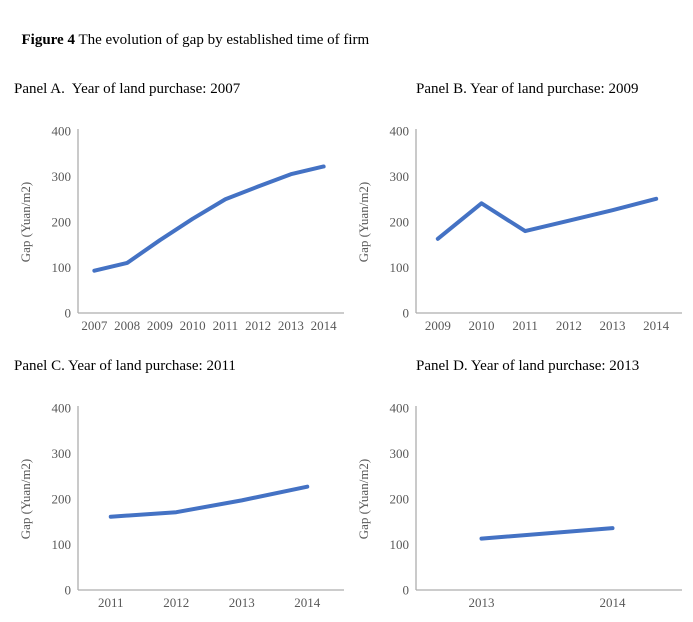  I want to click on panel-d-title: Panel D. Year of land purchase: 2013, so click(528, 366).